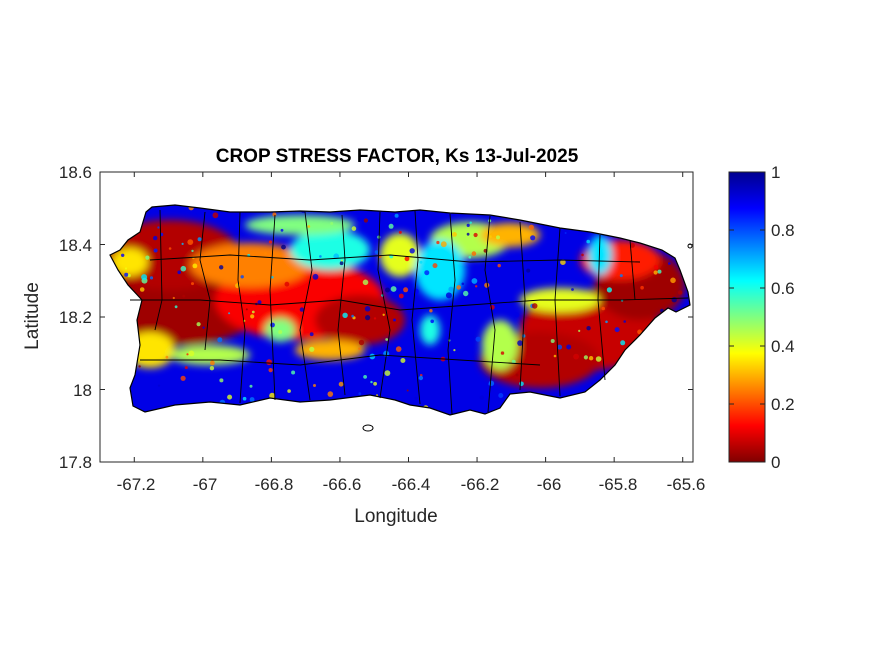 Image resolution: width=875 pixels, height=656 pixels. I want to click on x-tick-label: -65.6, so click(686, 484).